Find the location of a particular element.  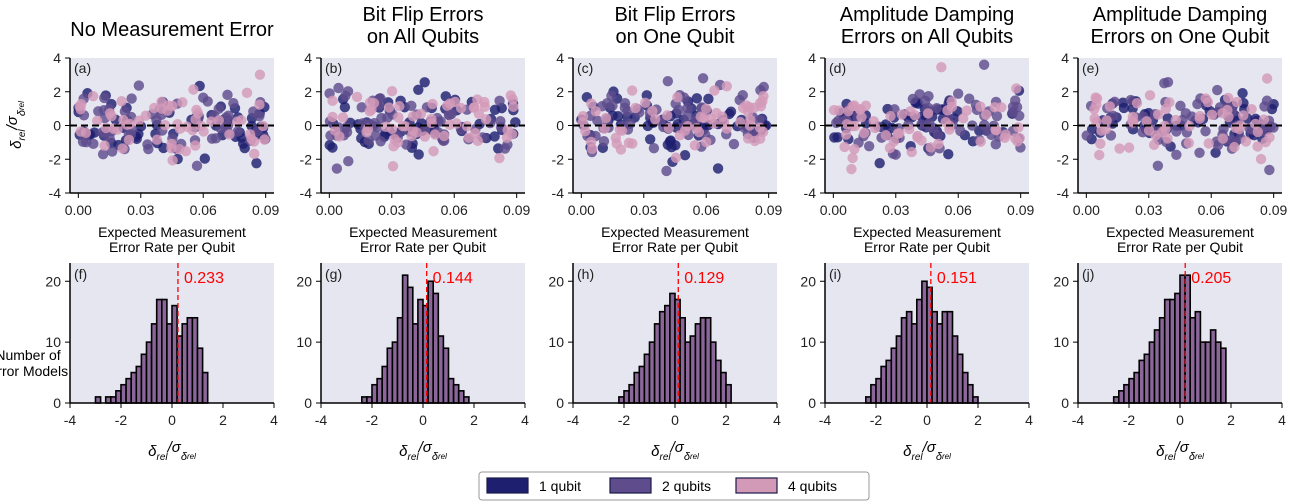

column-title: Errors on All Qubits is located at coordinates (927, 37).